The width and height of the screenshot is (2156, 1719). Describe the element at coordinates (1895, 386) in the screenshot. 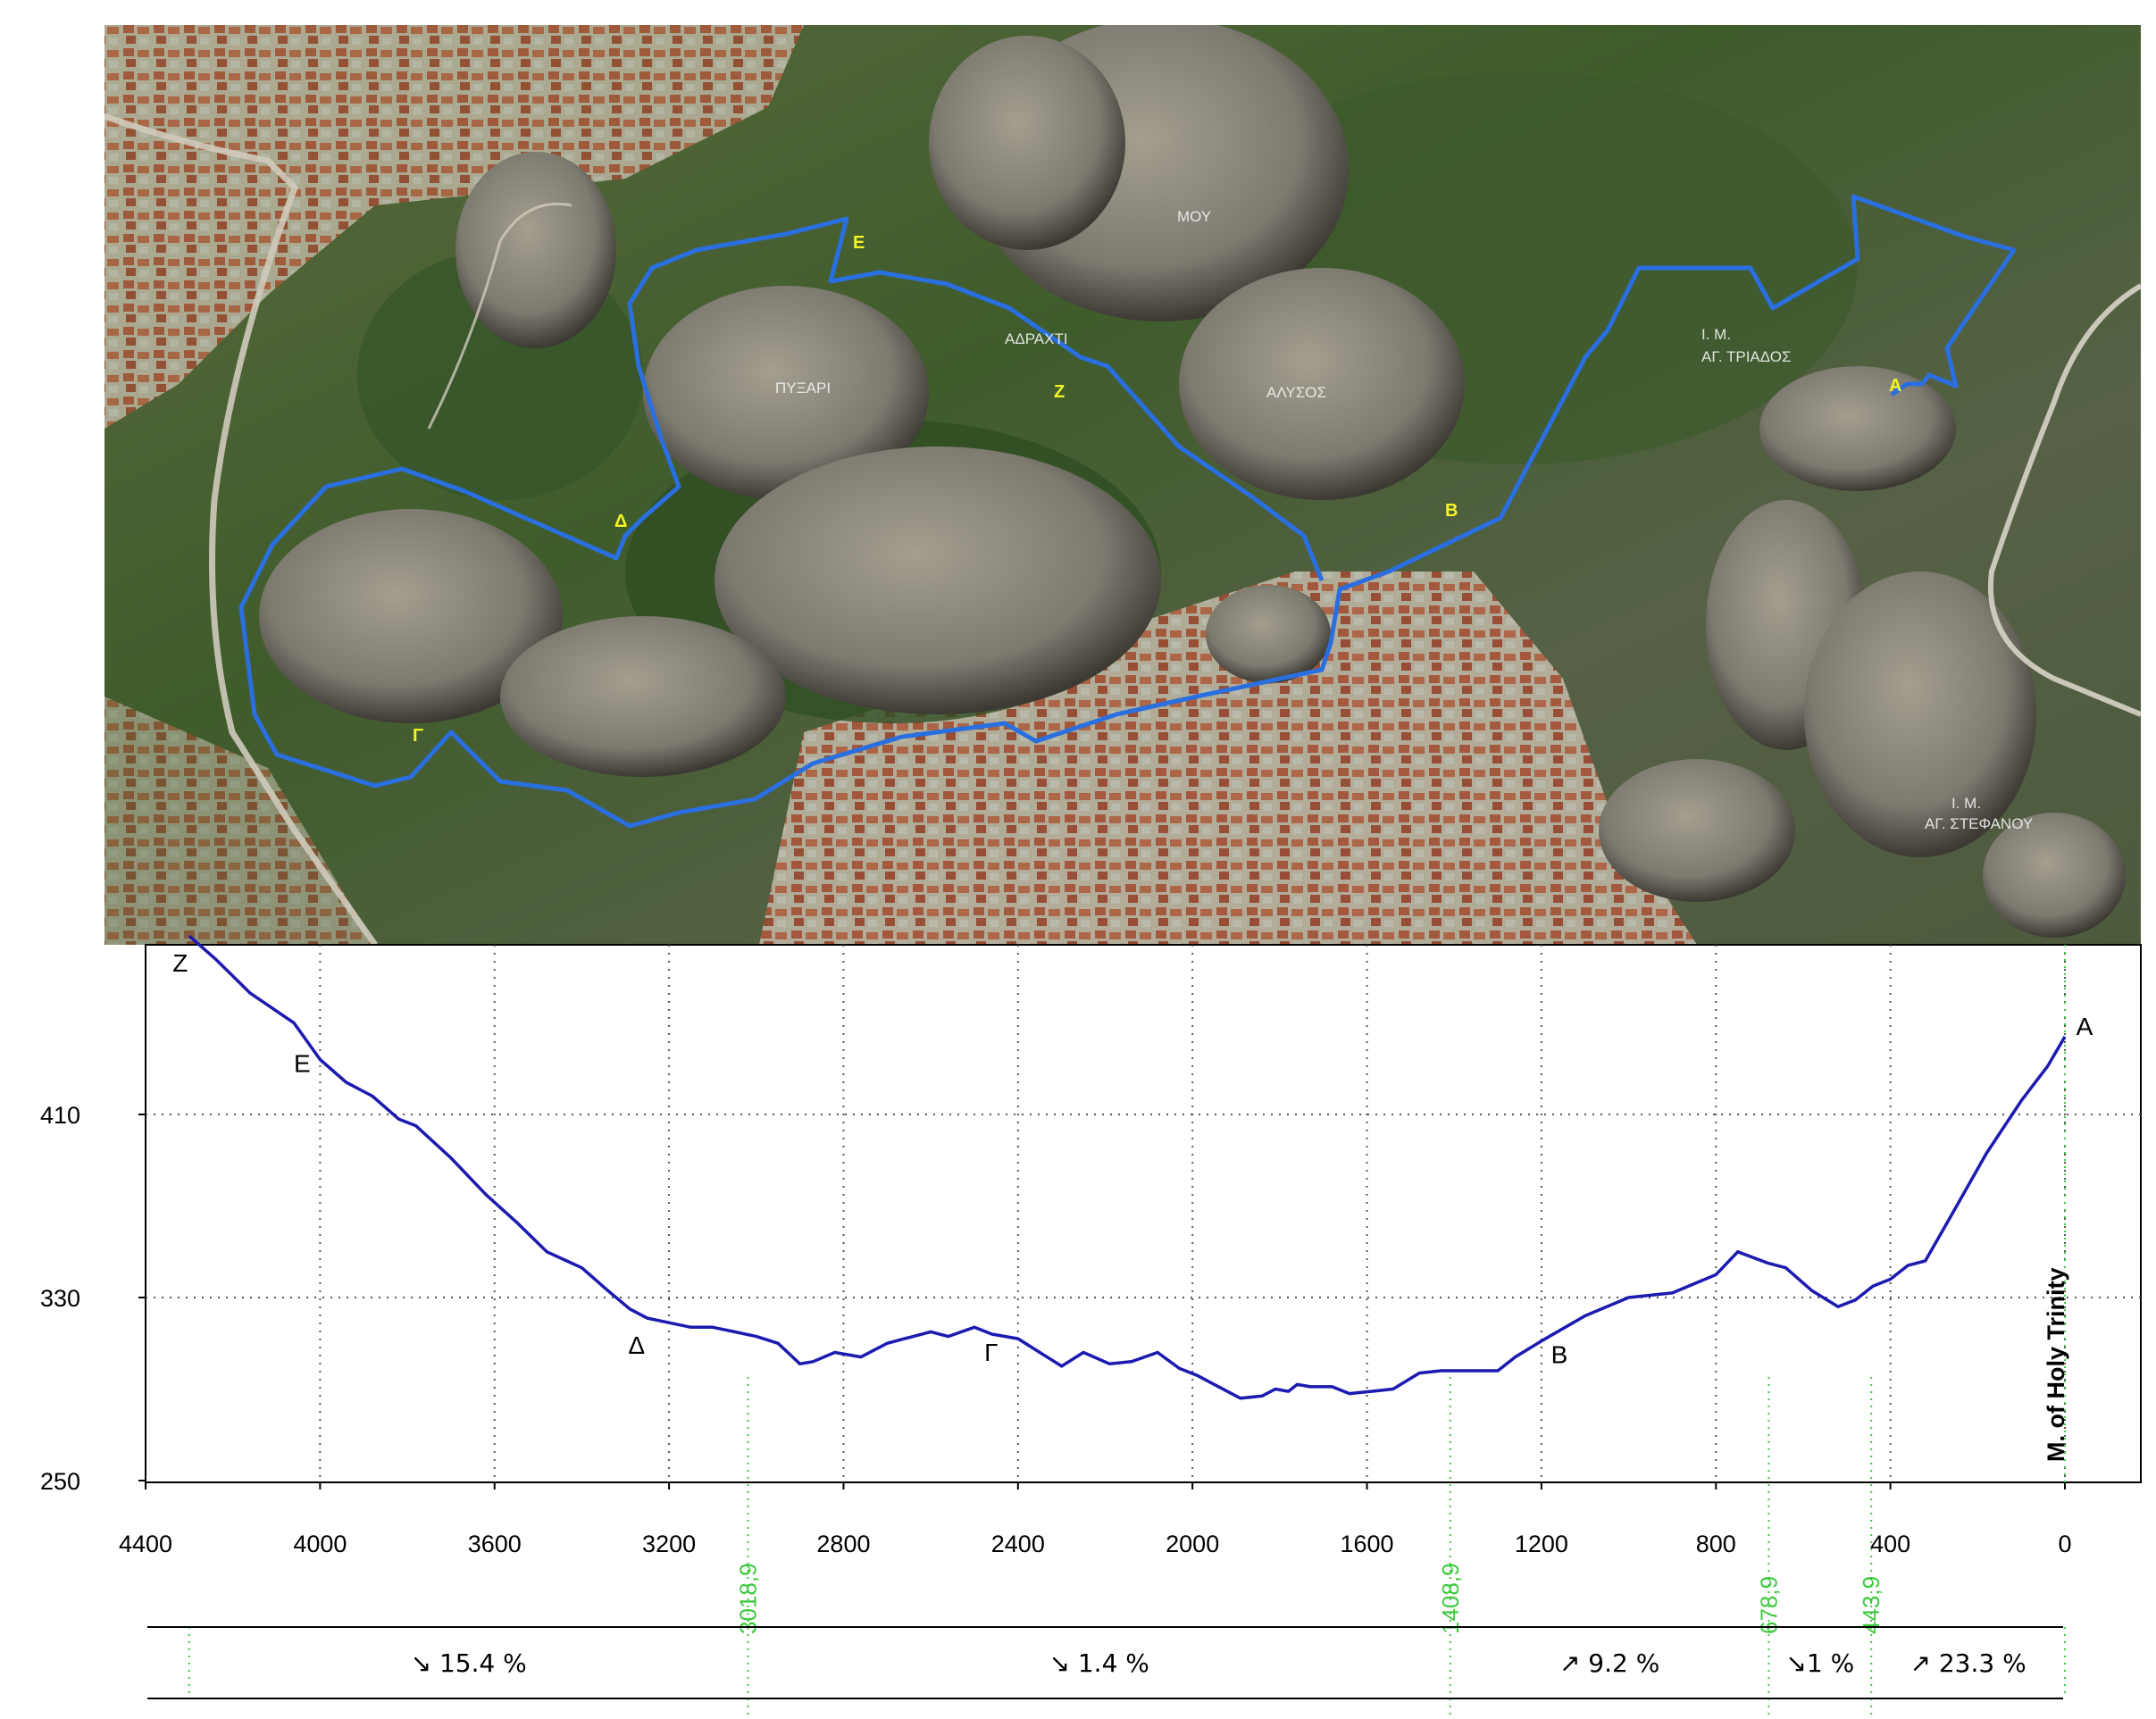

I see `route-point-a: Α` at that location.